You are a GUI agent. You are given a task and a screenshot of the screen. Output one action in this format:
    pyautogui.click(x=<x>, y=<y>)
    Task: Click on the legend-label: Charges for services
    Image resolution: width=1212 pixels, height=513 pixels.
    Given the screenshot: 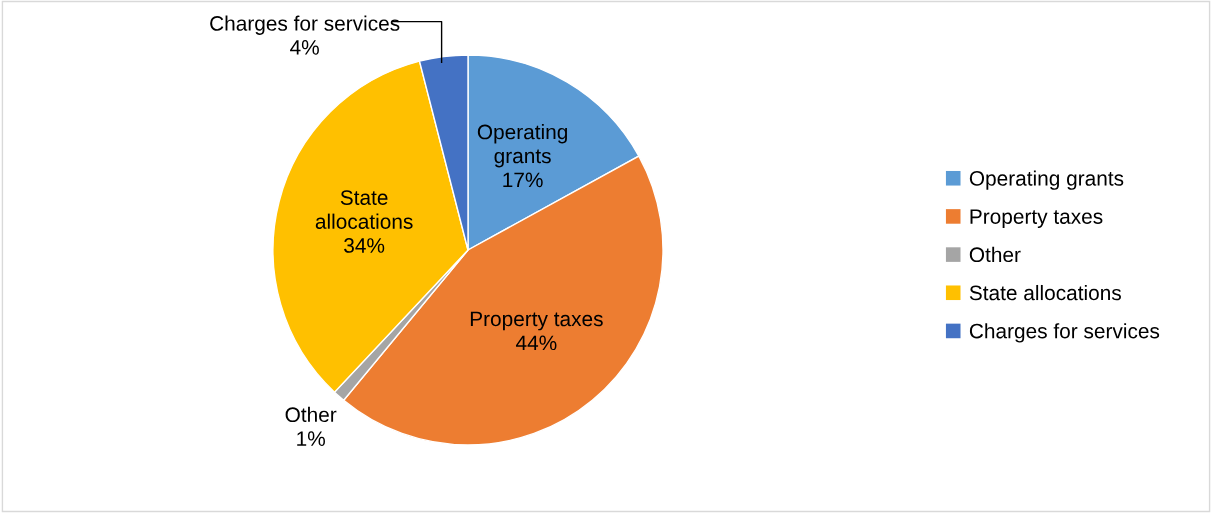 What is the action you would take?
    pyautogui.click(x=1064, y=333)
    